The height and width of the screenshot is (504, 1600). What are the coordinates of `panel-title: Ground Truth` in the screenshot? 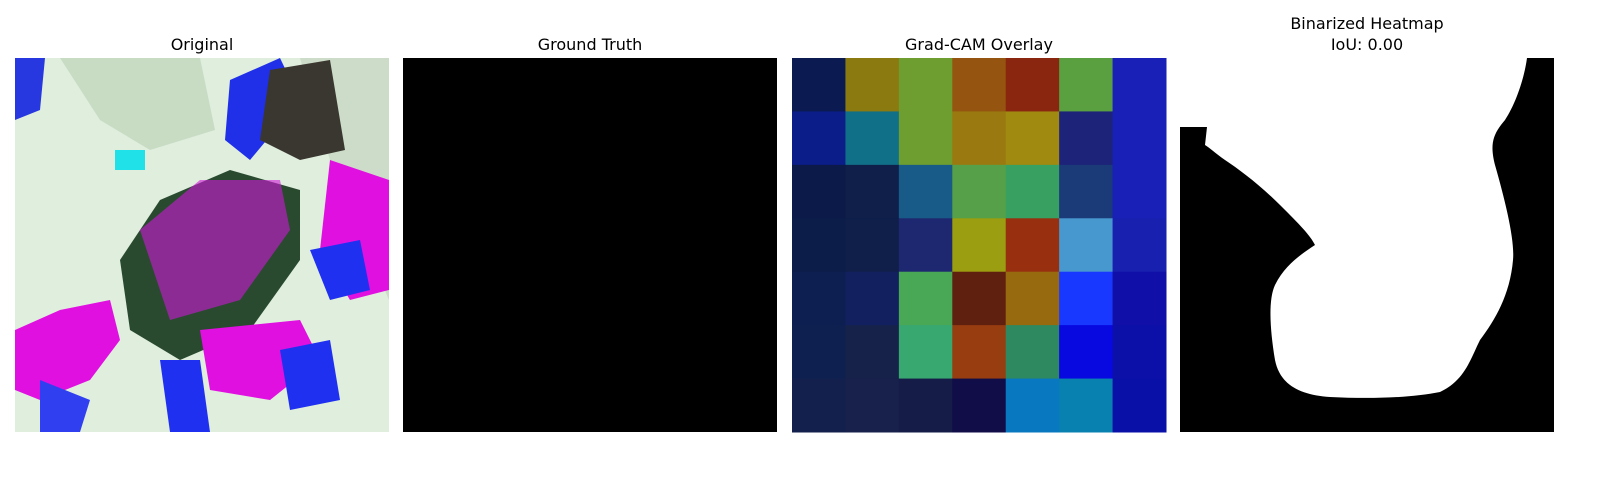 It's located at (590, 44).